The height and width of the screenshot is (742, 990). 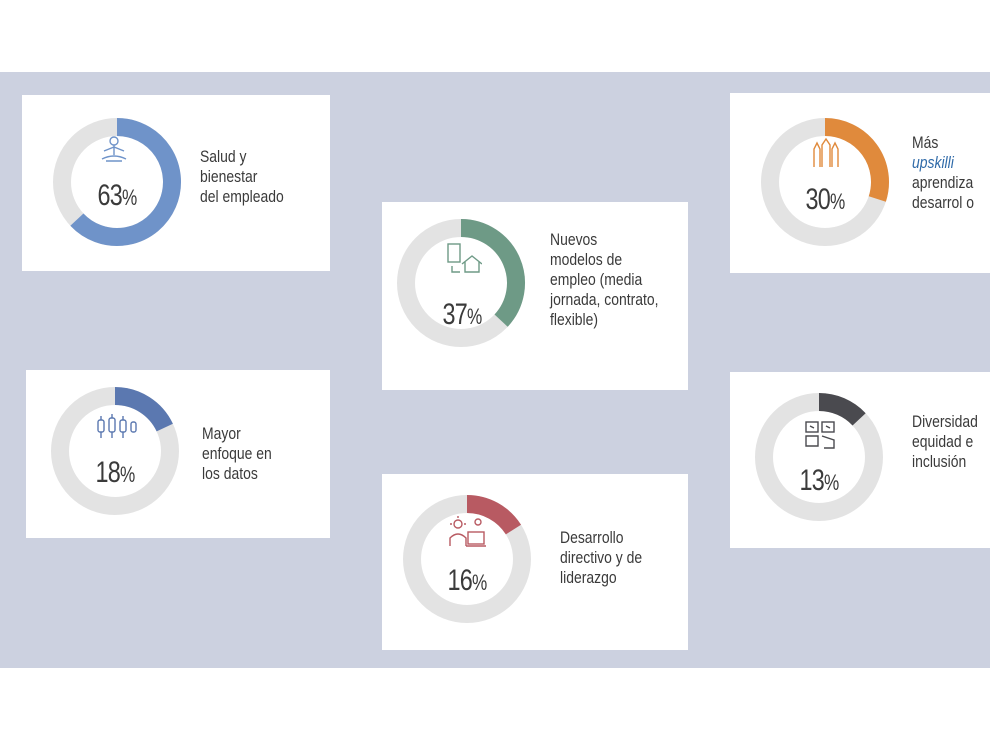 I want to click on percent-value: 13%, so click(x=819, y=480).